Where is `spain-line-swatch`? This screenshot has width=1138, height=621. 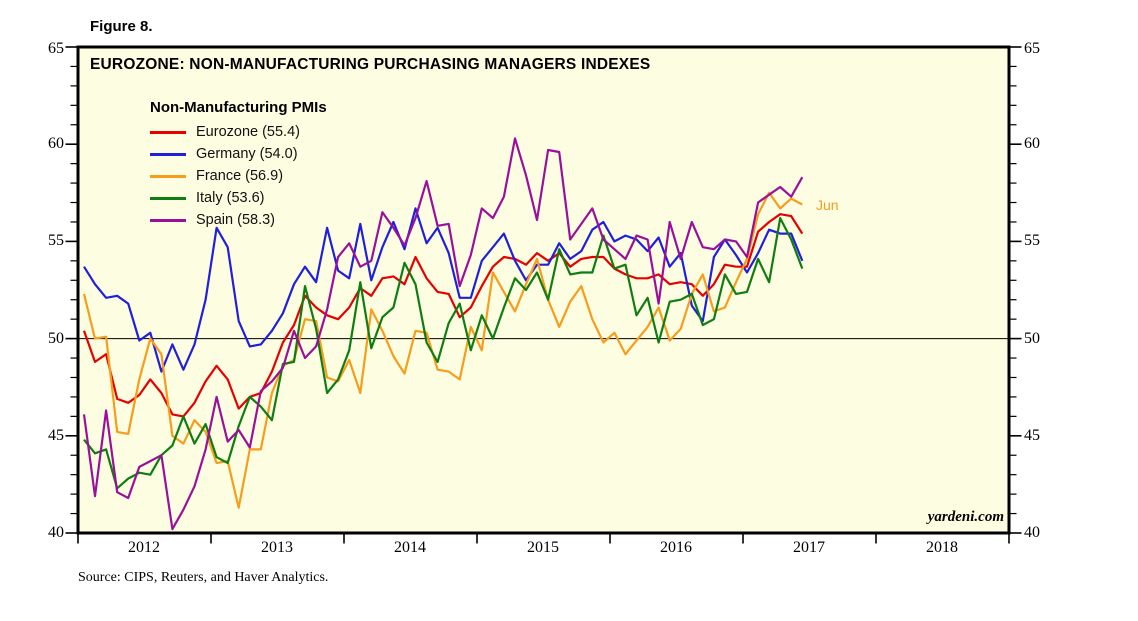
spain-line-swatch is located at coordinates (168, 220).